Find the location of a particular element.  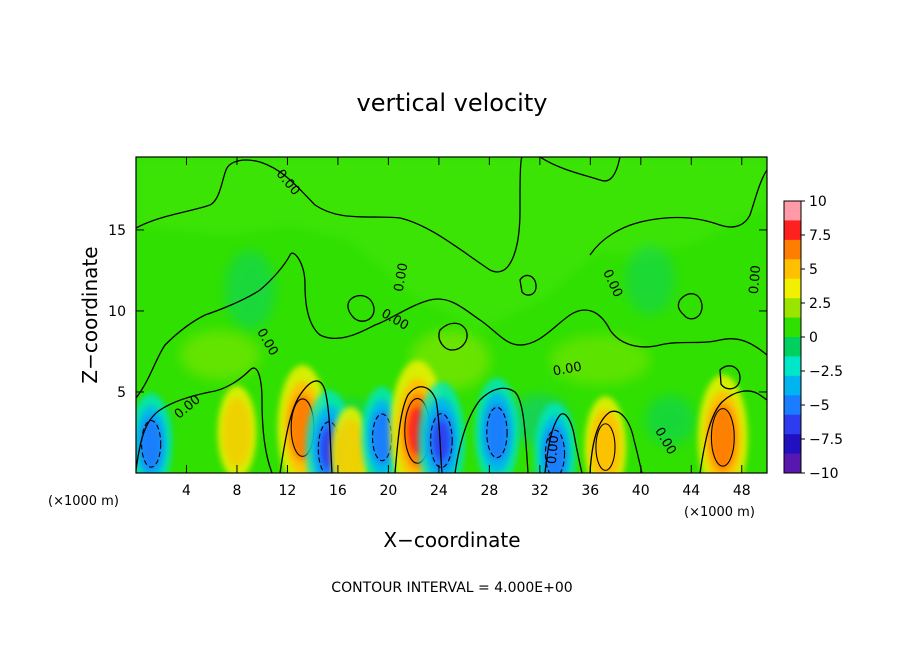

colorbar-tick-label: 2.5 is located at coordinates (820, 304).